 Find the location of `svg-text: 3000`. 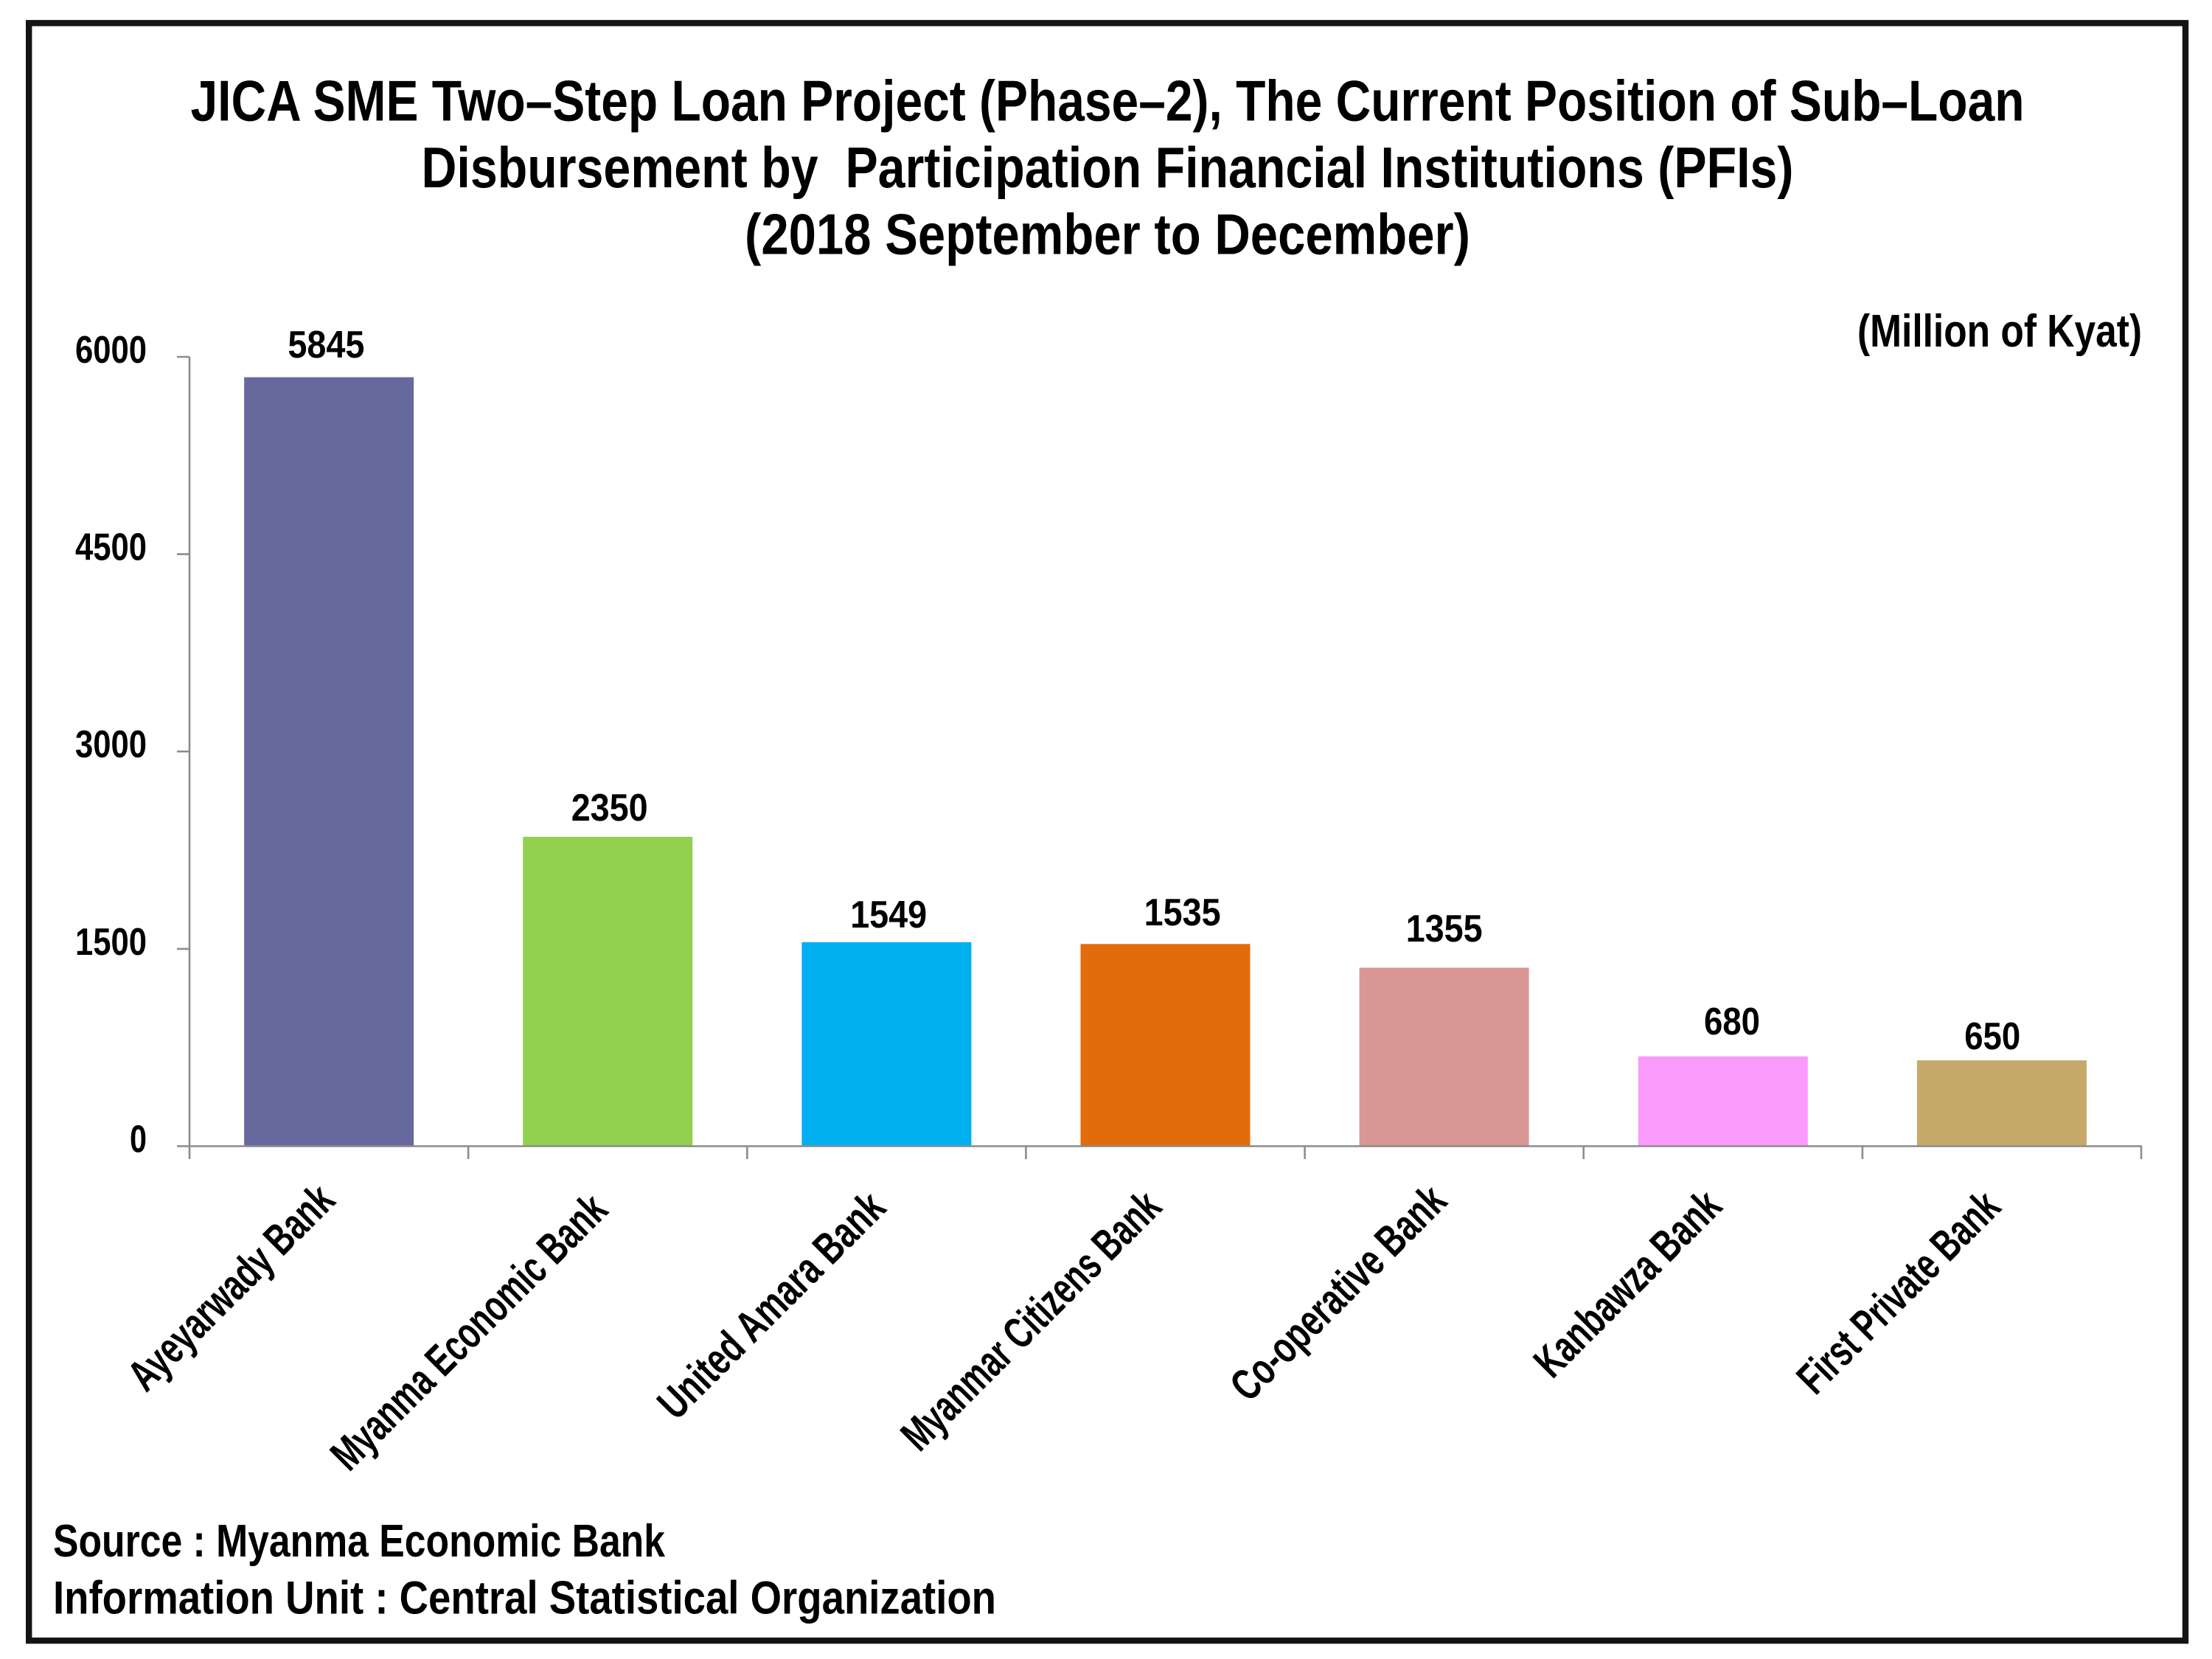

svg-text: 3000 is located at coordinates (111, 744).